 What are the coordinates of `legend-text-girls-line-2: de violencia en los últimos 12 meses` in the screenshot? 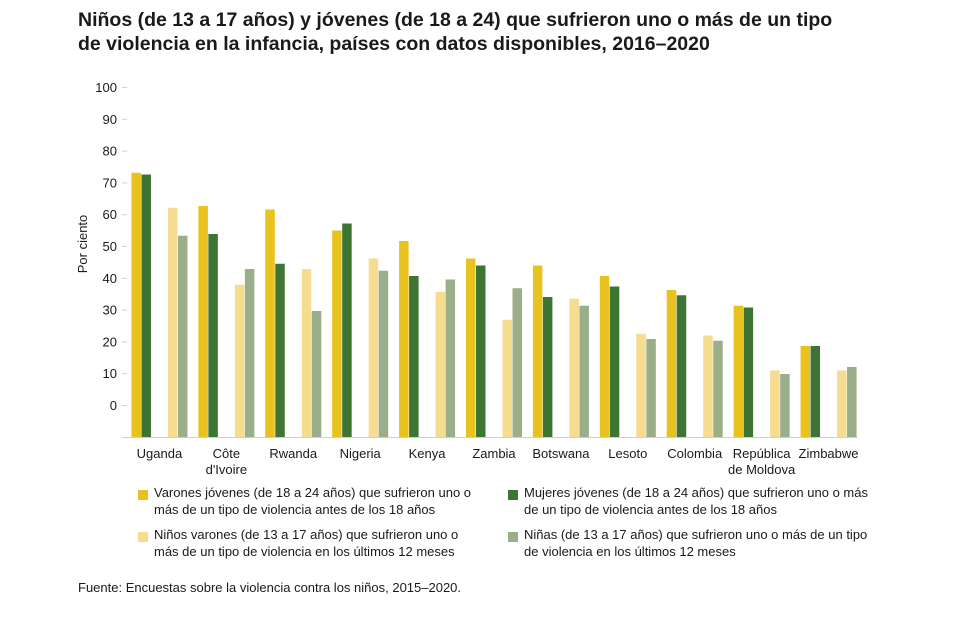 It's located at (630, 551).